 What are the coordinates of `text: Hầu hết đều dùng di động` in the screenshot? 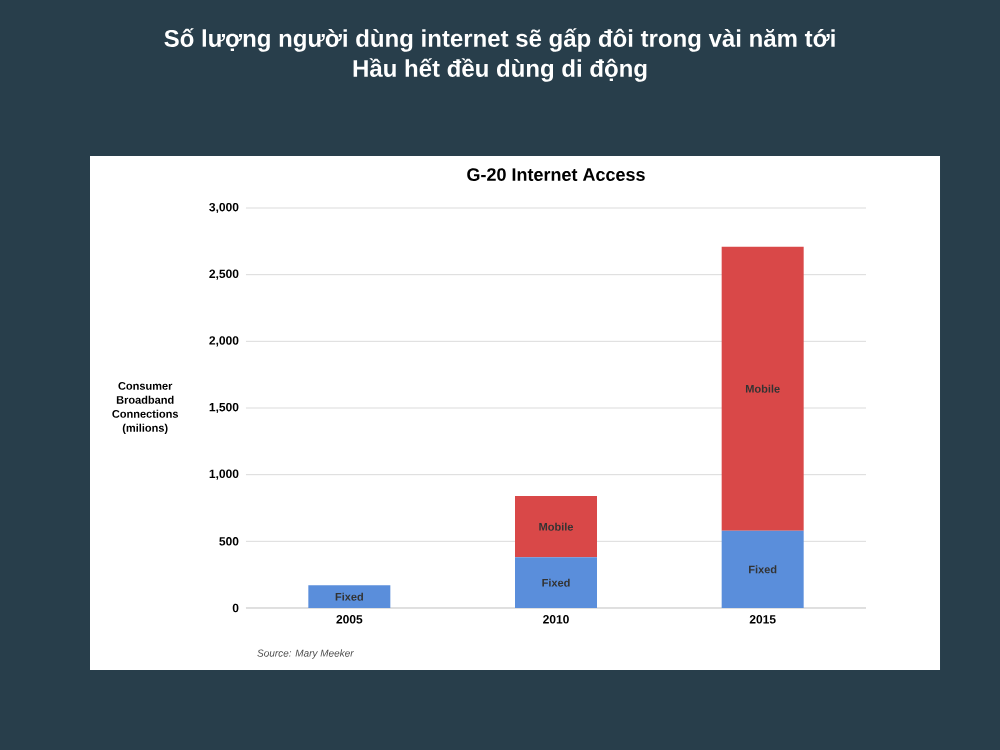 It's located at (500, 70).